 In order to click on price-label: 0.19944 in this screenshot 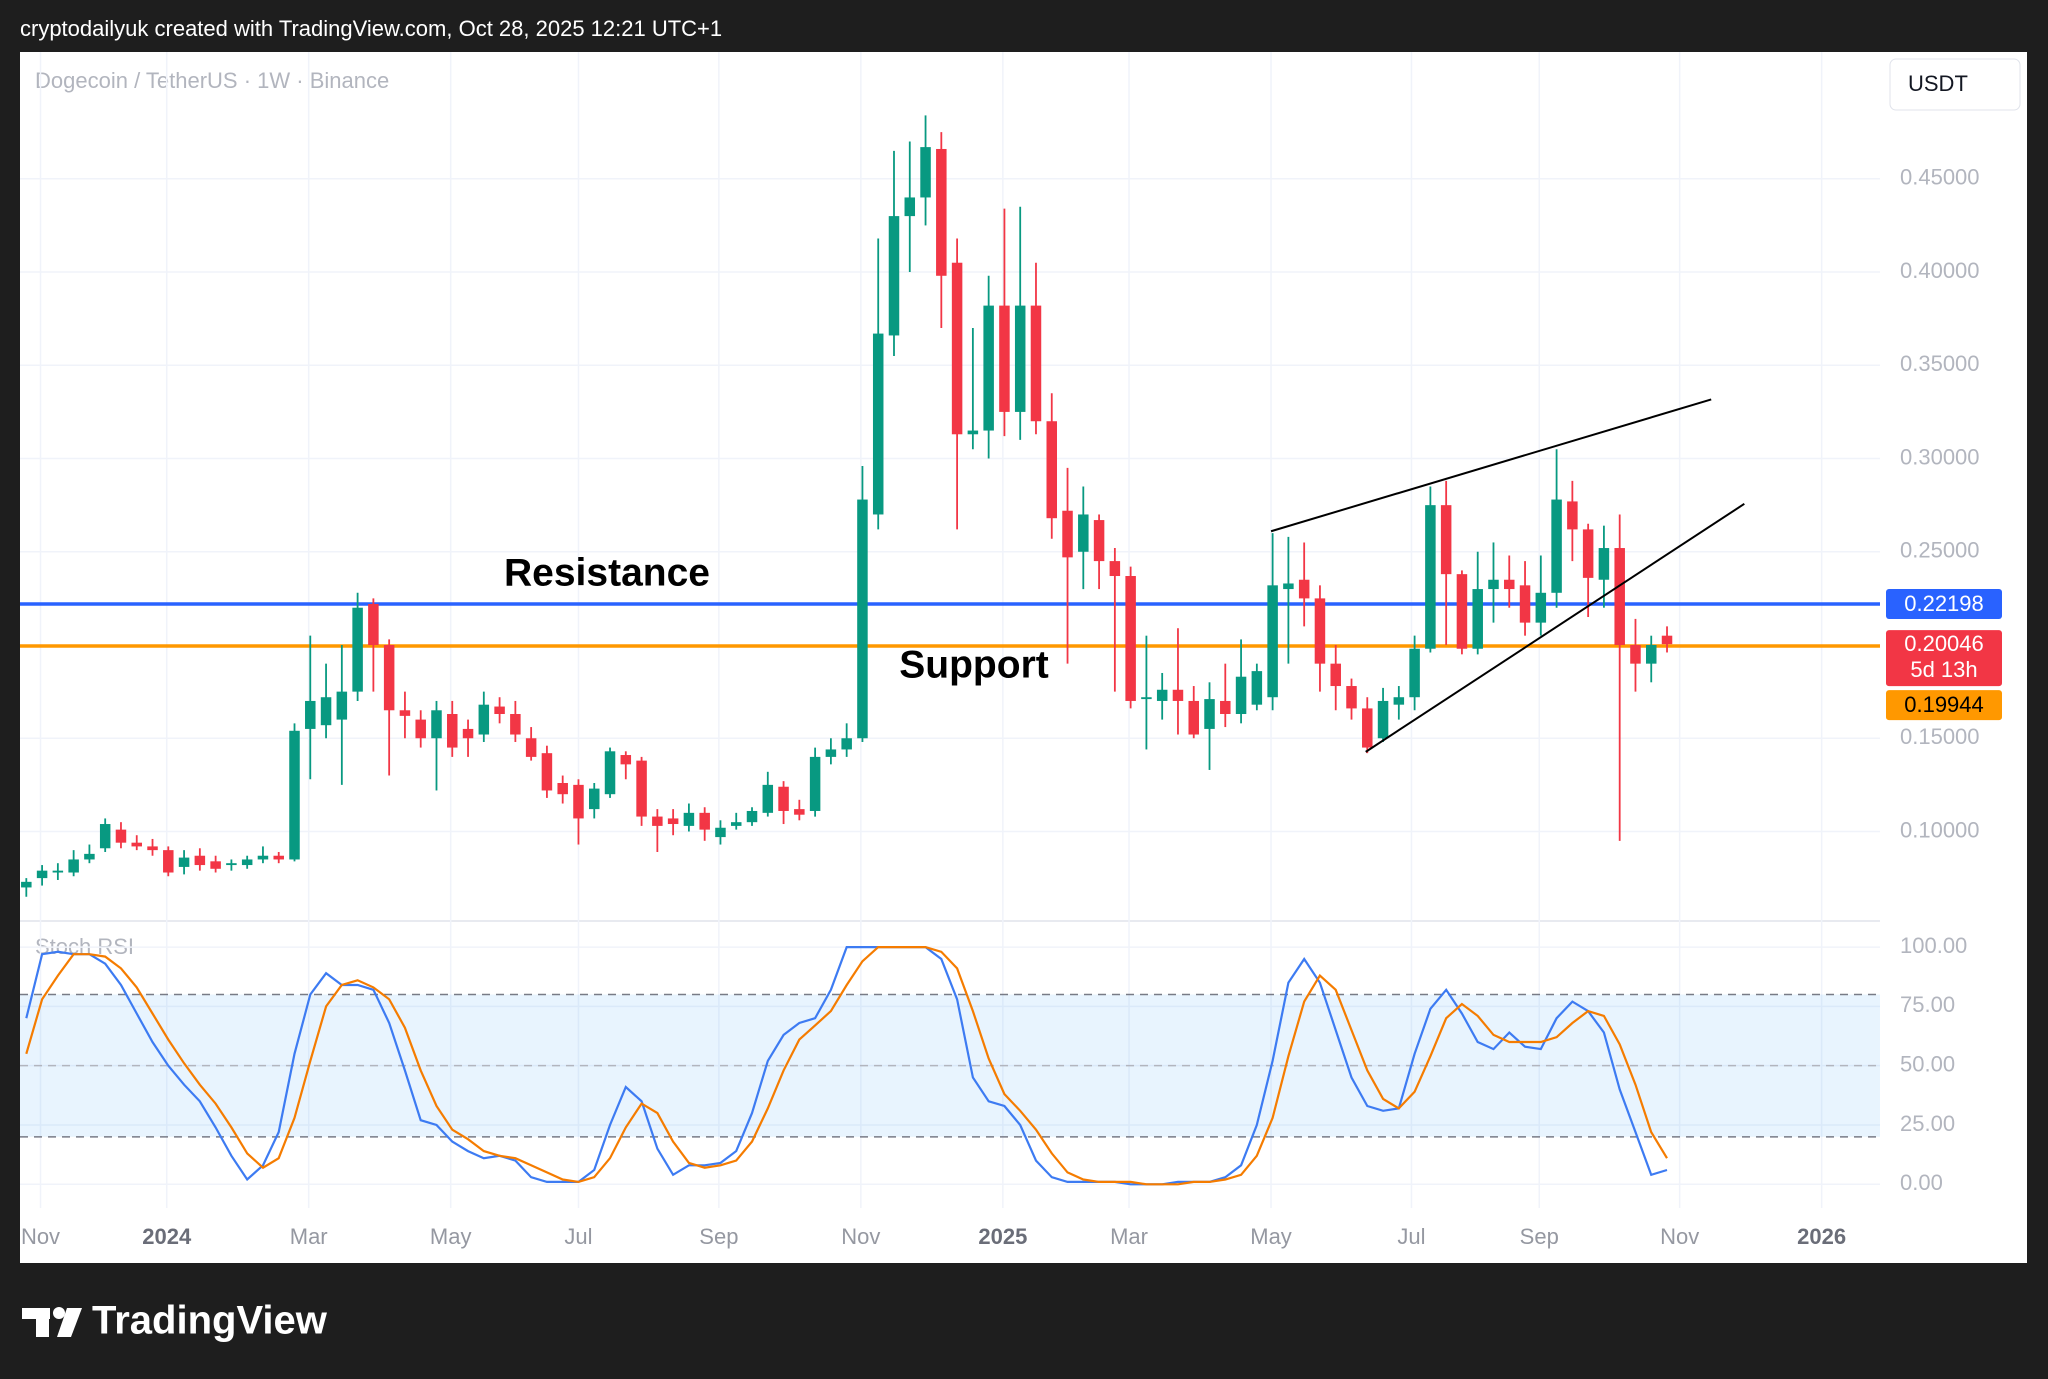, I will do `click(1944, 704)`.